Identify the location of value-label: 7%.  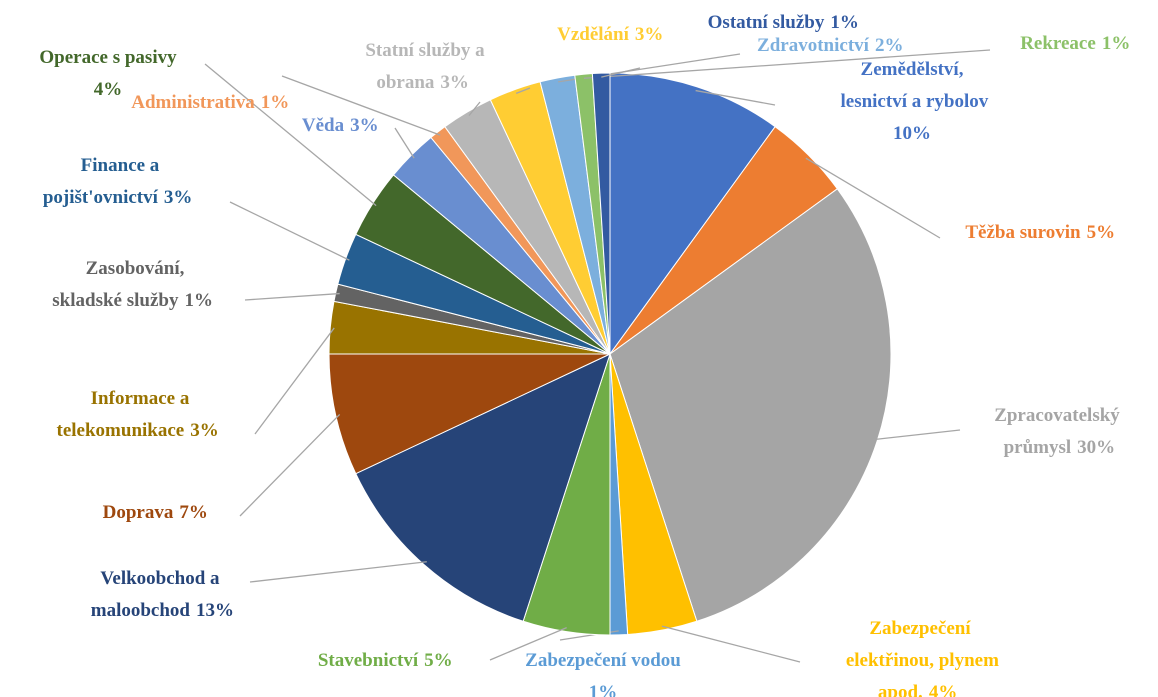
(193, 512).